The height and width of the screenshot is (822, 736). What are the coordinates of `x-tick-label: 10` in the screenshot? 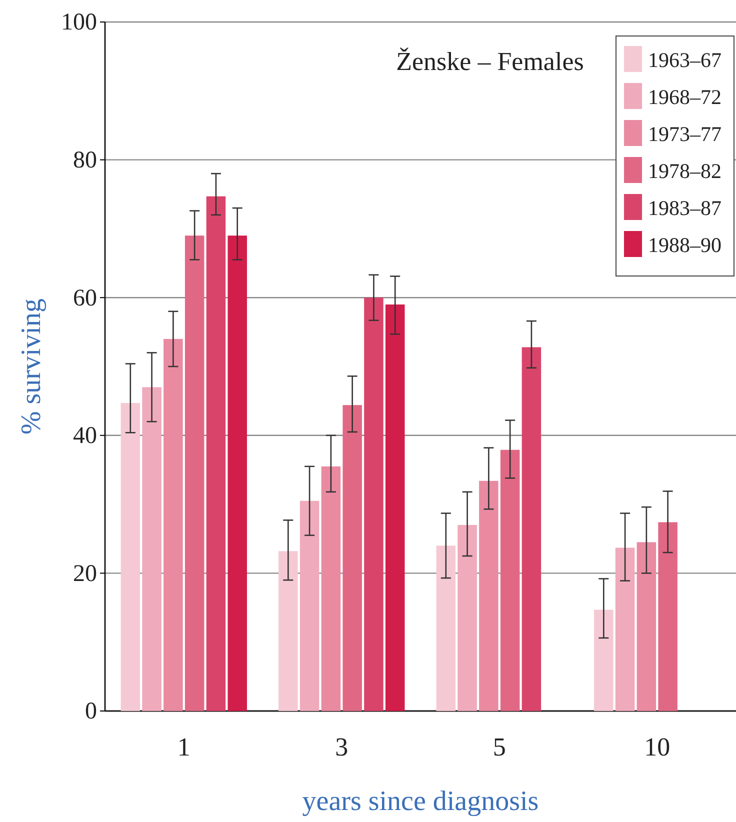 It's located at (657, 747).